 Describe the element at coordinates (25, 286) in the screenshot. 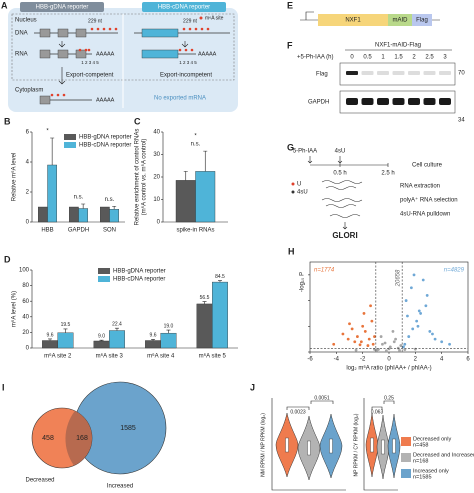

I see `y-tick-label: 80` at that location.